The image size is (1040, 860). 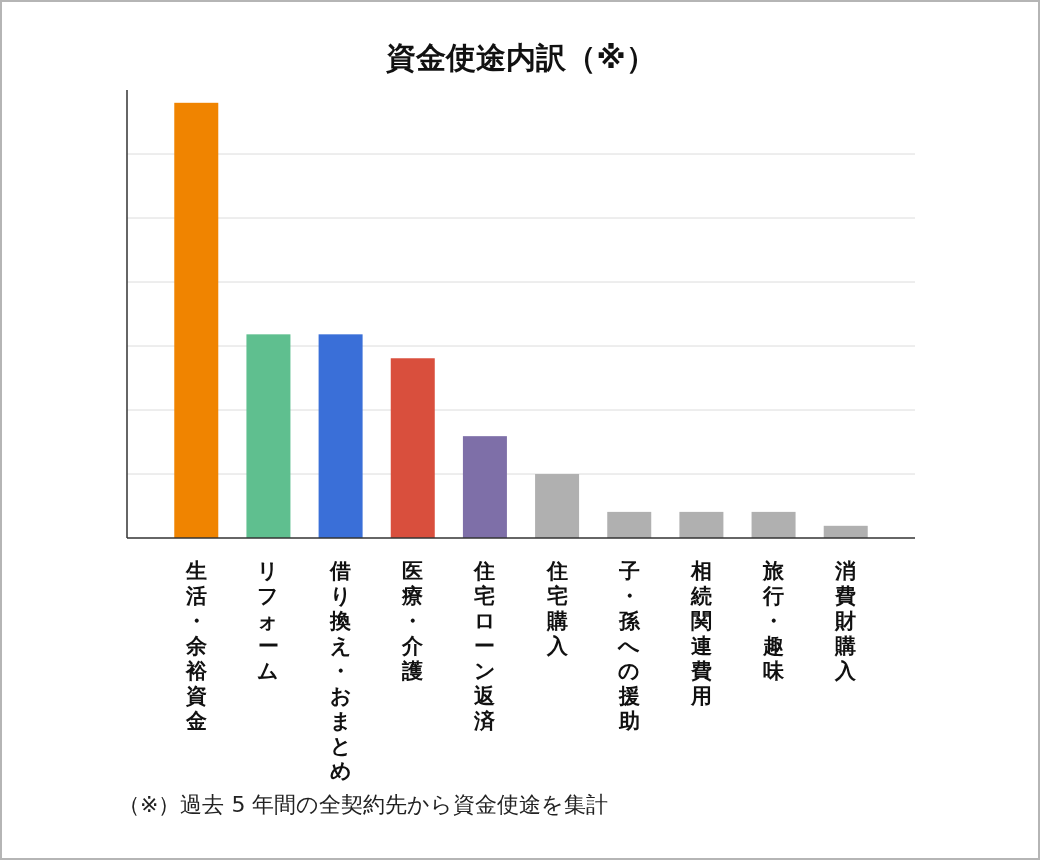 What do you see at coordinates (363, 804) in the screenshot?
I see `text: （※）過去 5 年間の全契約先から資金使途を集計` at bounding box center [363, 804].